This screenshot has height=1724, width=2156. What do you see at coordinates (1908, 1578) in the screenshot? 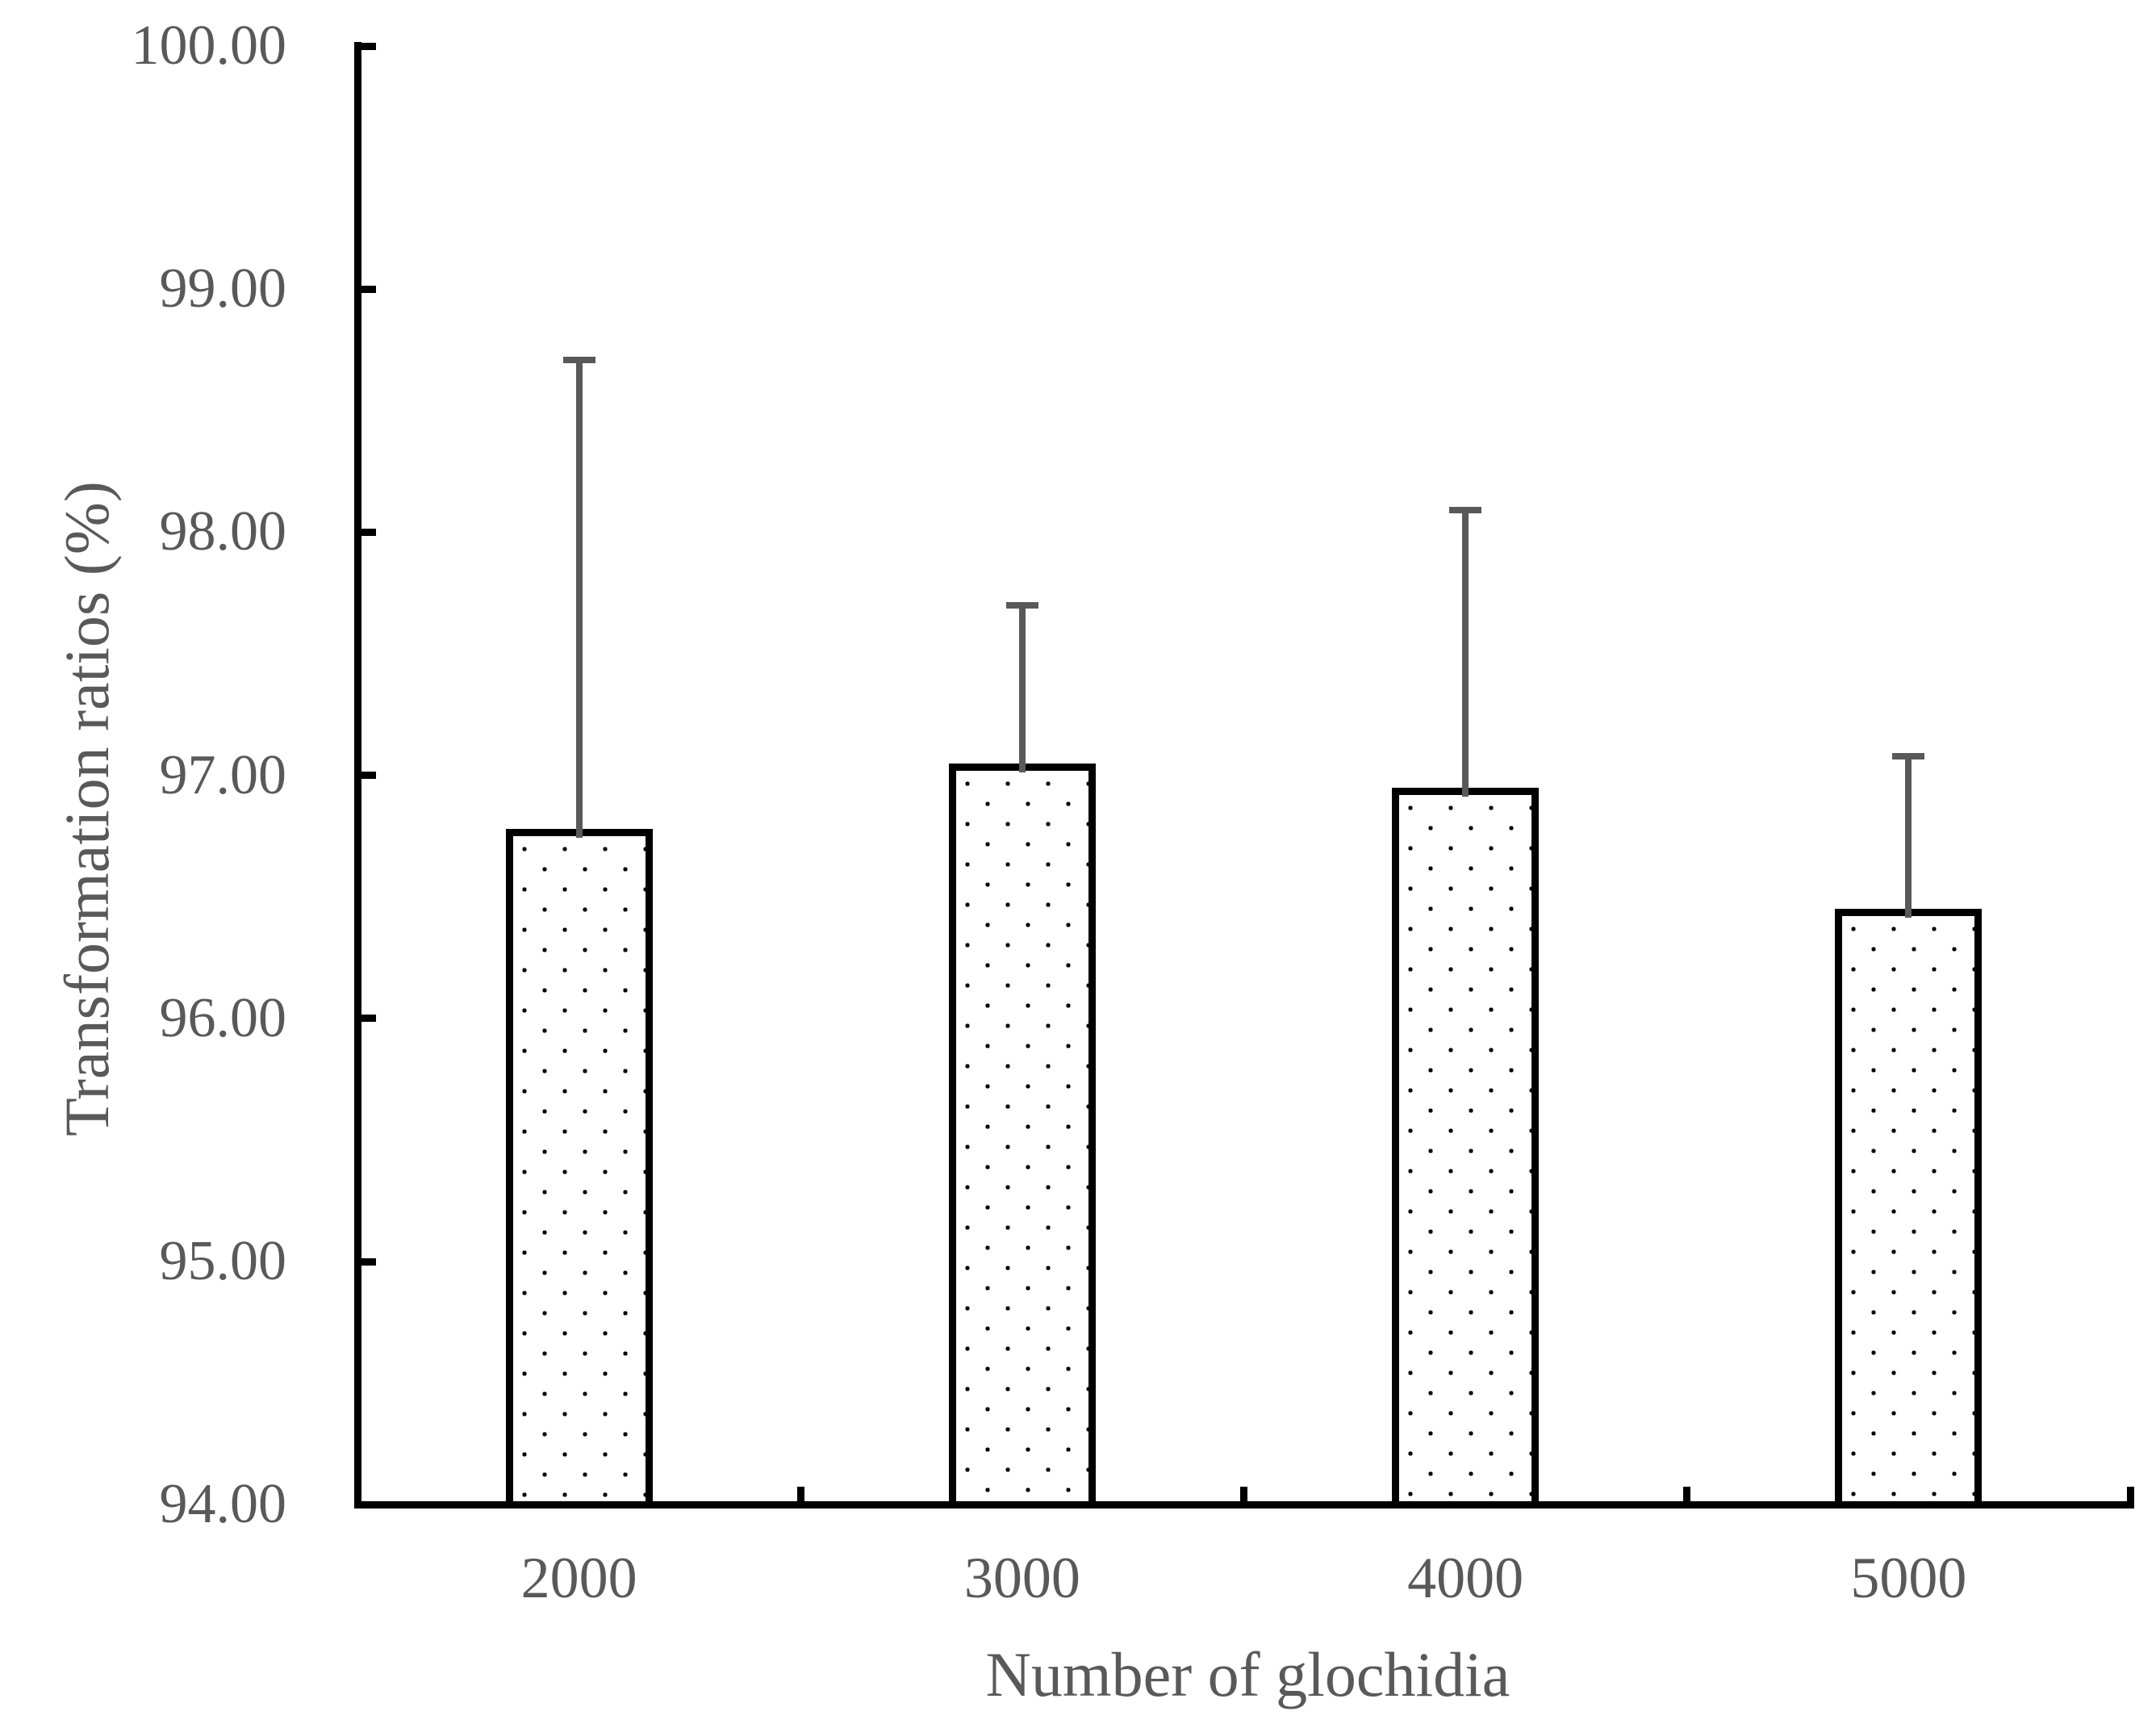
I see `x-tick-label: 5000` at bounding box center [1908, 1578].